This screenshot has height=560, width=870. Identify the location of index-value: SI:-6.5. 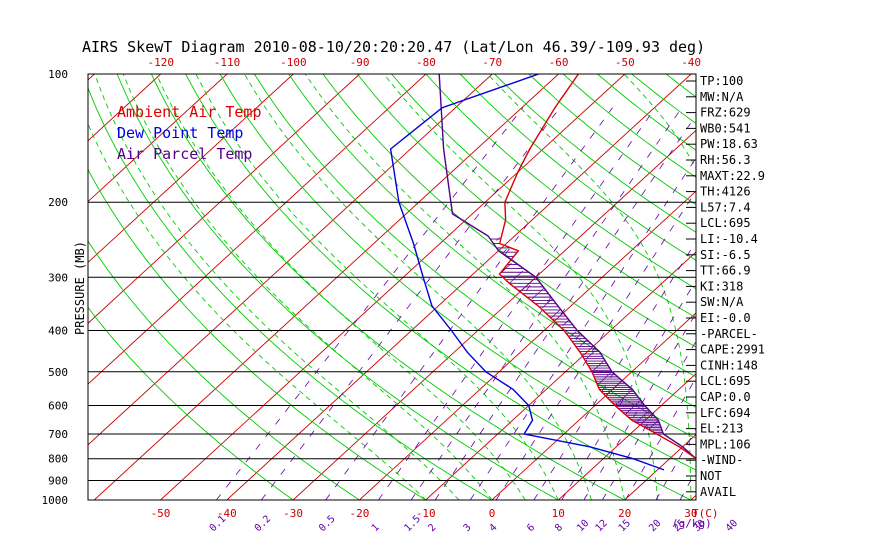
(725, 255).